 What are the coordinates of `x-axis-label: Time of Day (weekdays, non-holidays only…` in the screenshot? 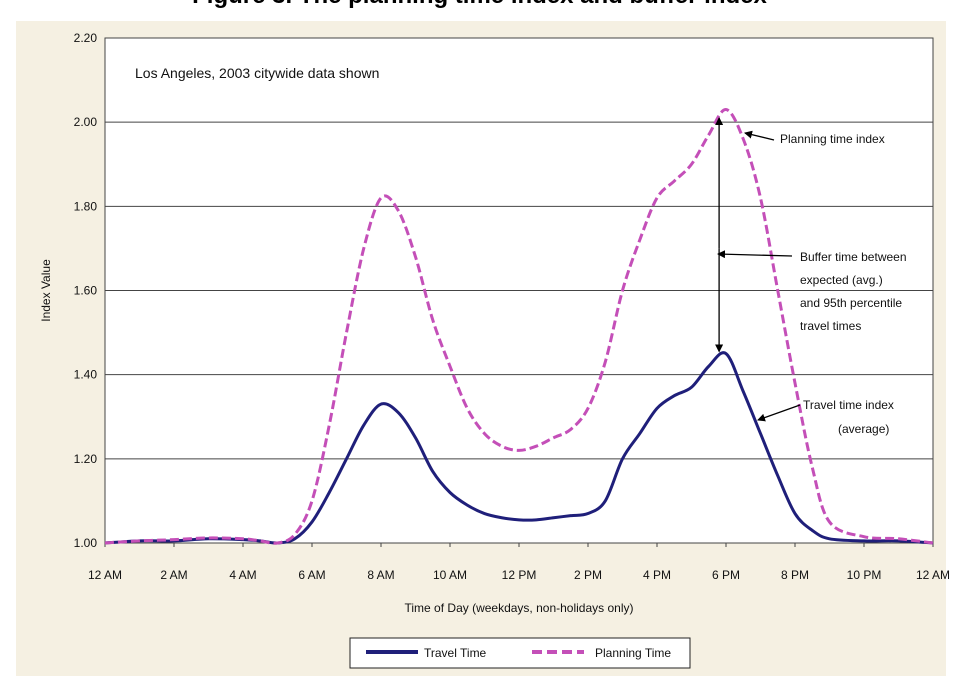 It's located at (519, 608).